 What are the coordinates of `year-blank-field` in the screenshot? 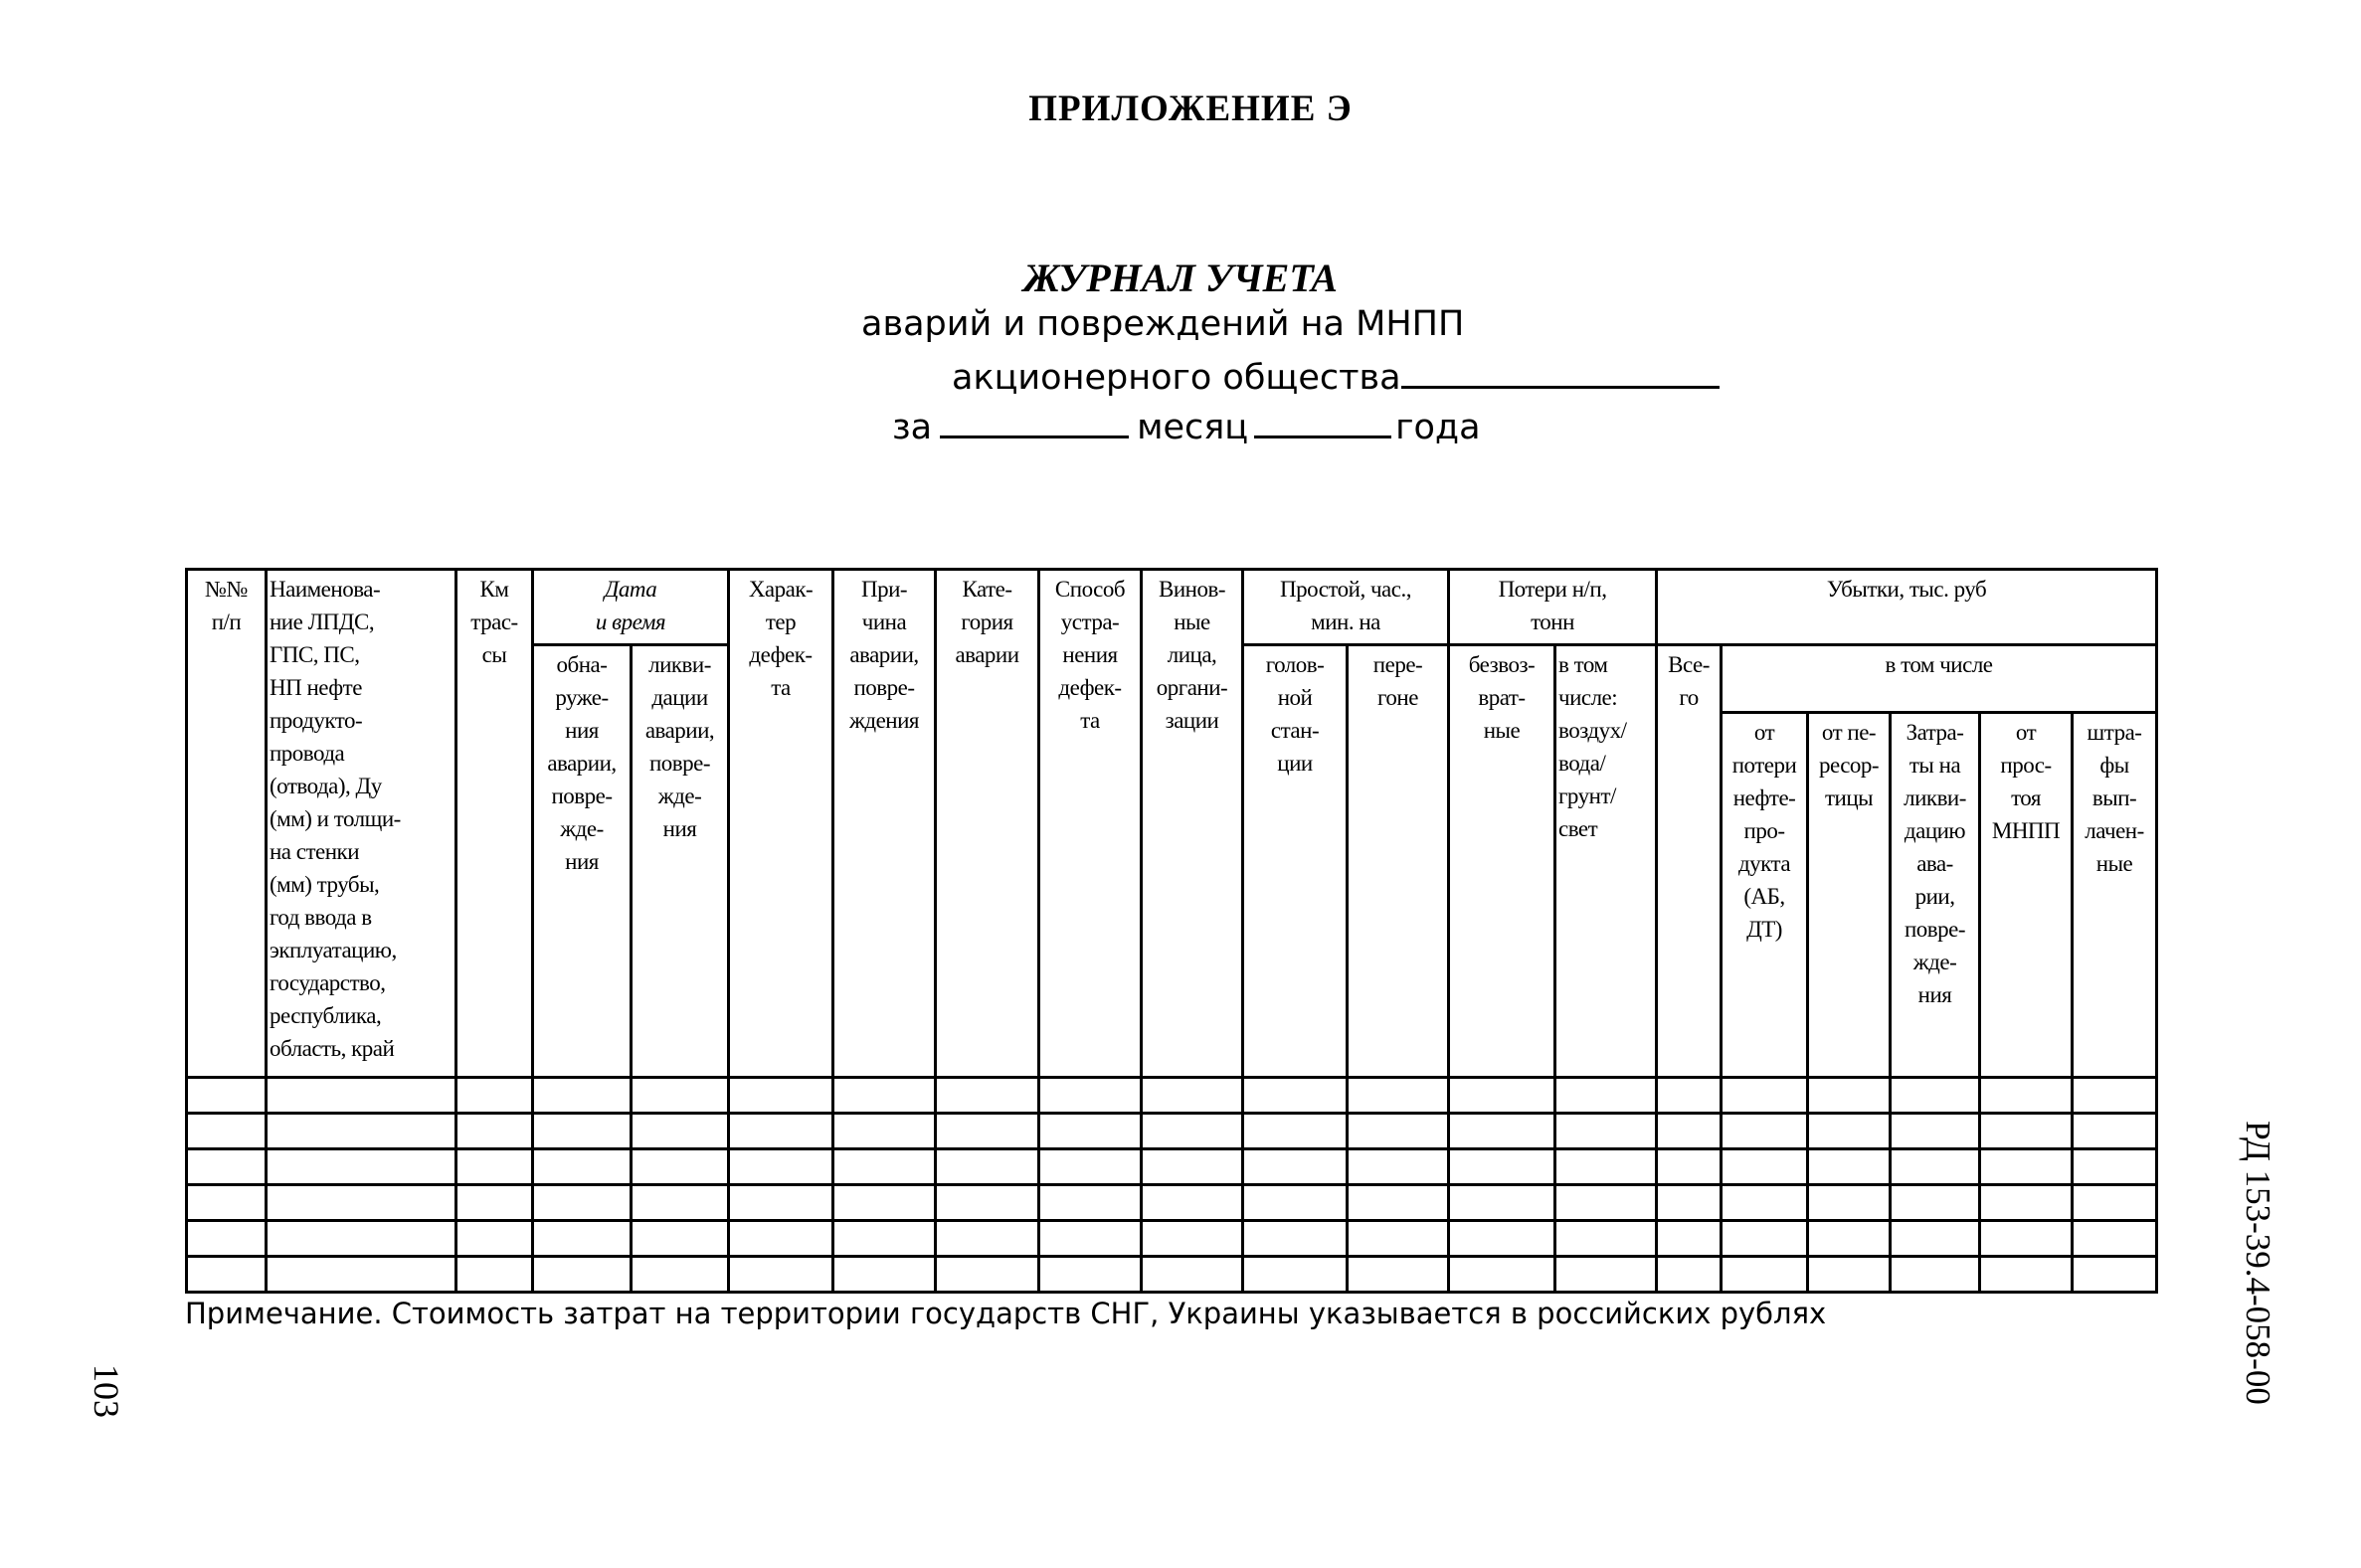 It's located at (1323, 422).